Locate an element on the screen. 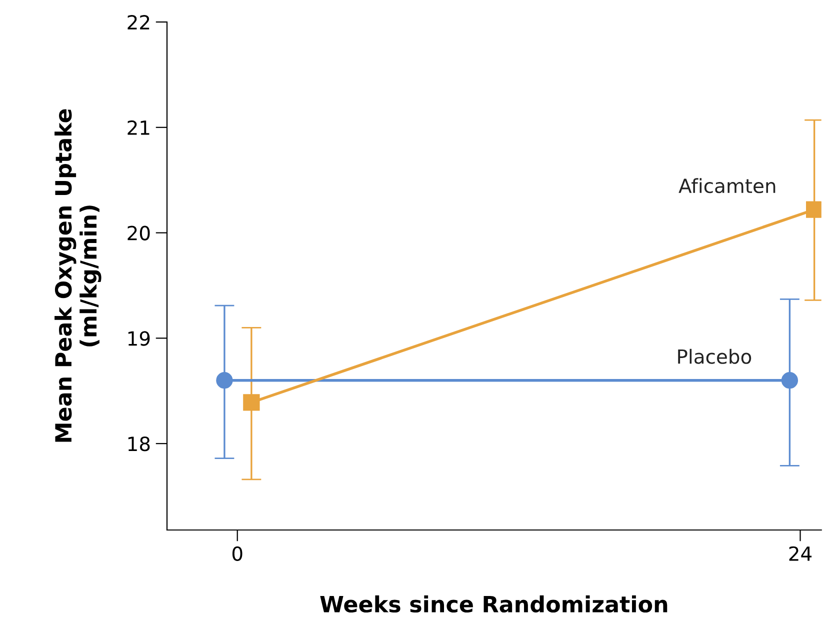 This screenshot has height=629, width=823. series-label: Placebo is located at coordinates (715, 356).